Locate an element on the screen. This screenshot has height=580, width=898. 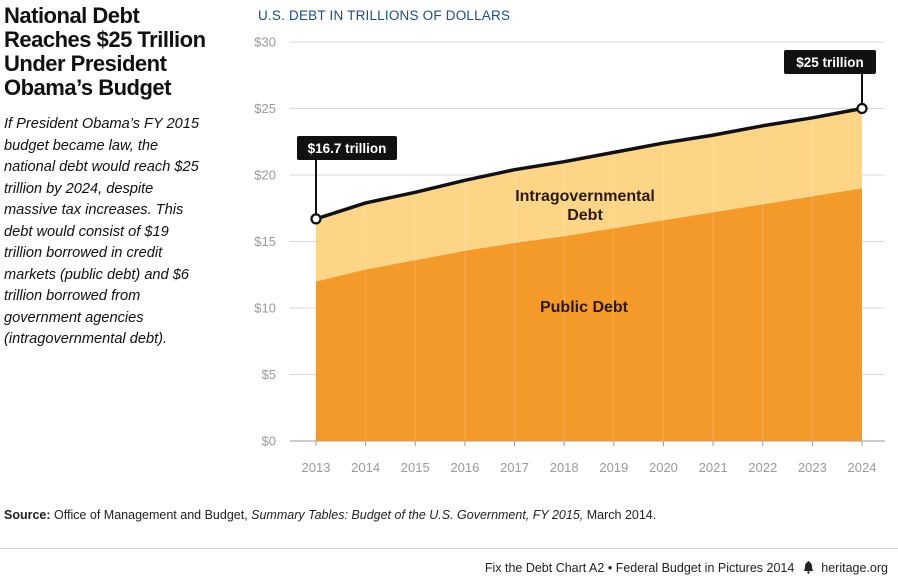
y-tick-label: $15 is located at coordinates (265, 241).